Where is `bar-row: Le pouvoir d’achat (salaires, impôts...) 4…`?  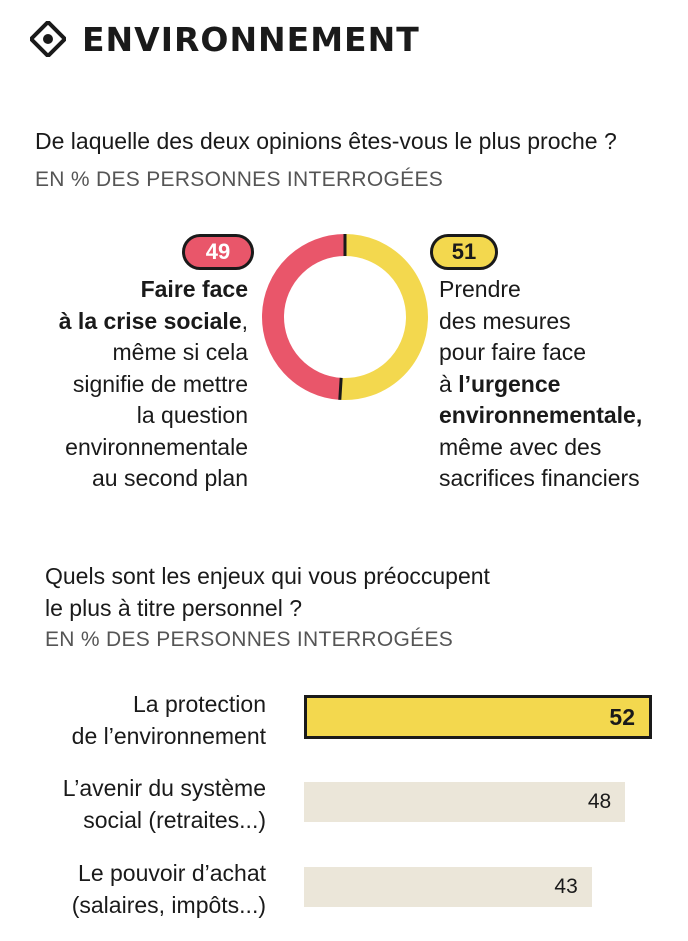
bar-row: Le pouvoir d’achat (salaires, impôts...) 4… is located at coordinates (344, 892).